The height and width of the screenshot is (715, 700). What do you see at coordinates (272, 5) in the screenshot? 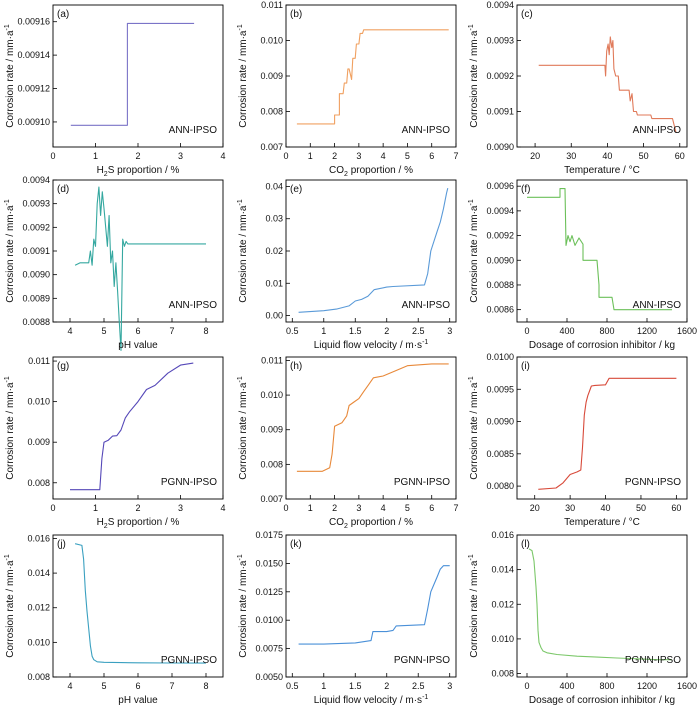
I see `y-tick-label: 0.011` at bounding box center [272, 5].